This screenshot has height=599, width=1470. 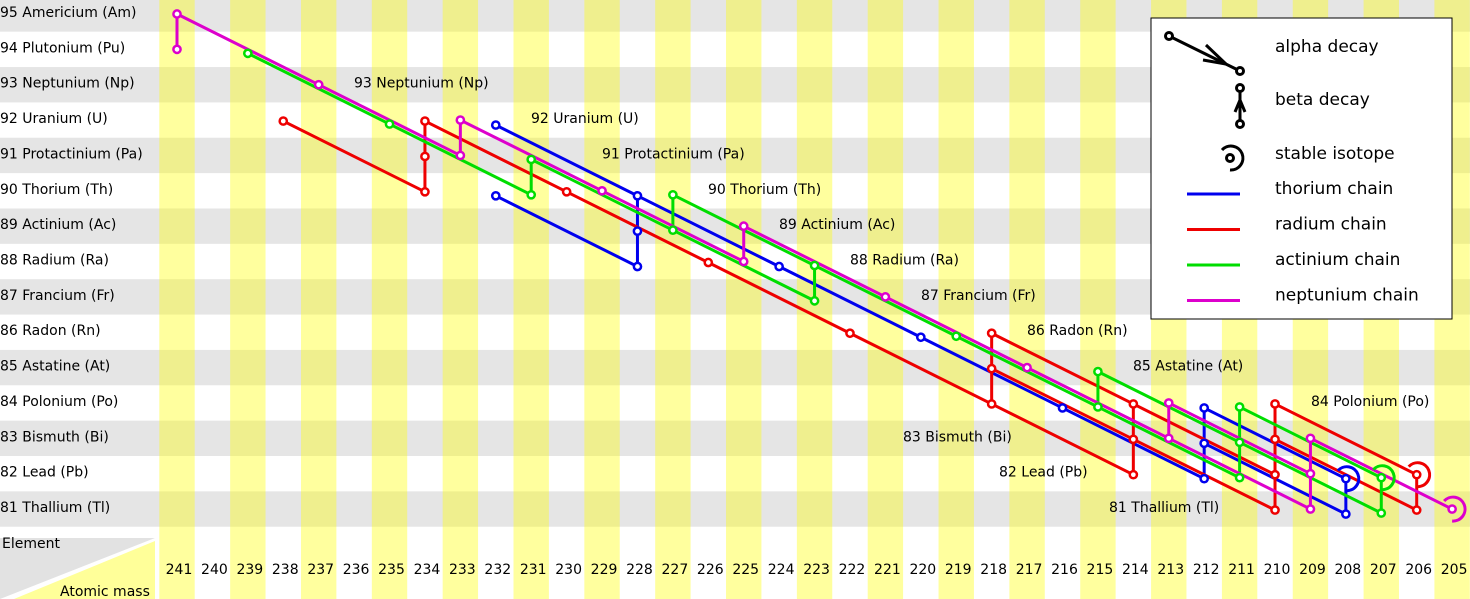 What do you see at coordinates (285, 570) in the screenshot?
I see `mass-label: 238` at bounding box center [285, 570].